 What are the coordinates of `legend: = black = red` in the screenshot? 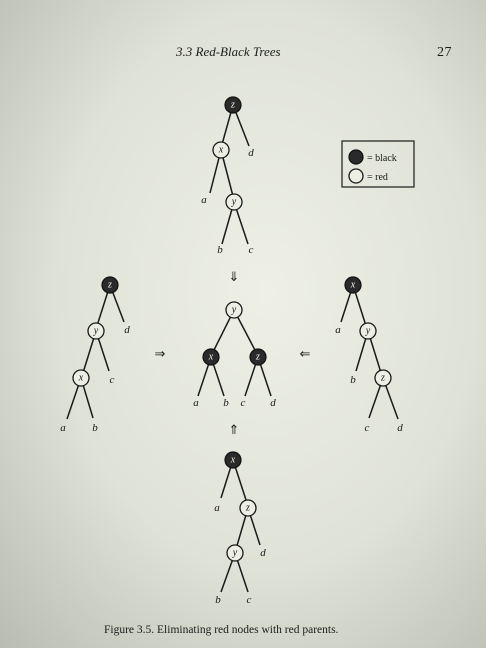 It's located at (378, 164).